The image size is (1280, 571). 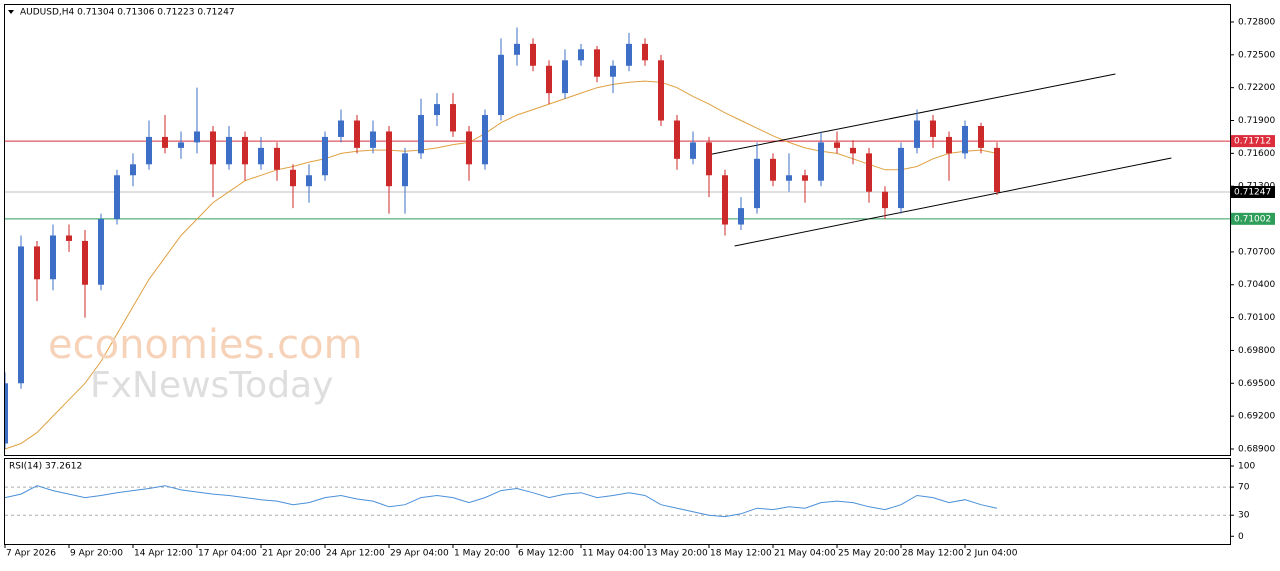 What do you see at coordinates (1256, 154) in the screenshot?
I see `y-tick-label: 0.71600` at bounding box center [1256, 154].